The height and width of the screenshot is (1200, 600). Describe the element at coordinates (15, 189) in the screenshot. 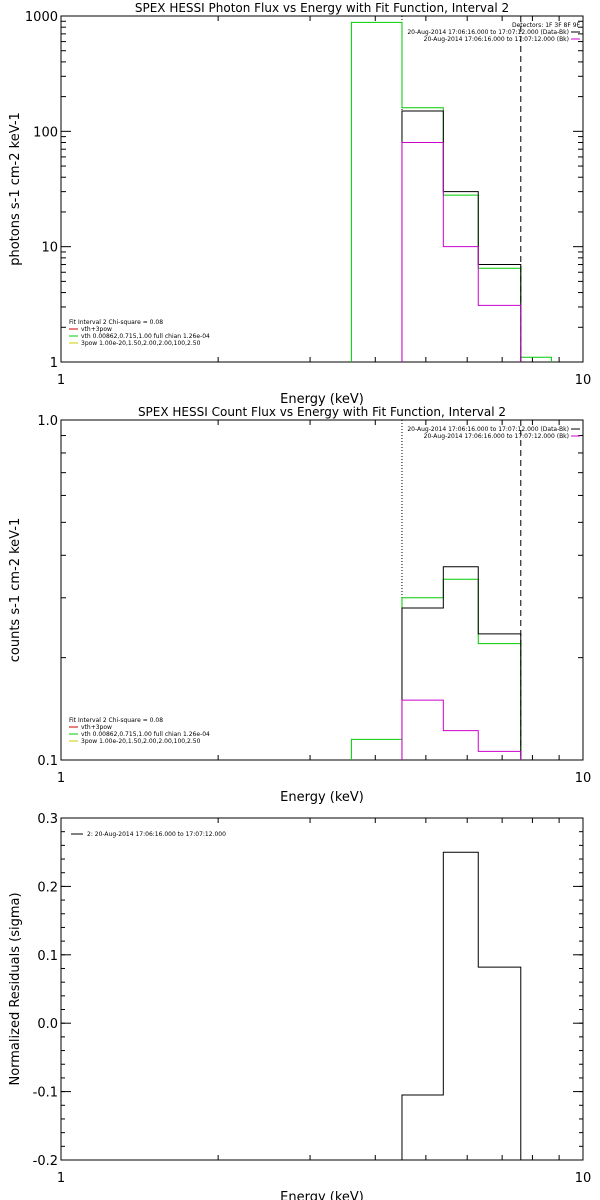

I see `y-axis-label: photons s-1 cm-2 keV-1` at that location.